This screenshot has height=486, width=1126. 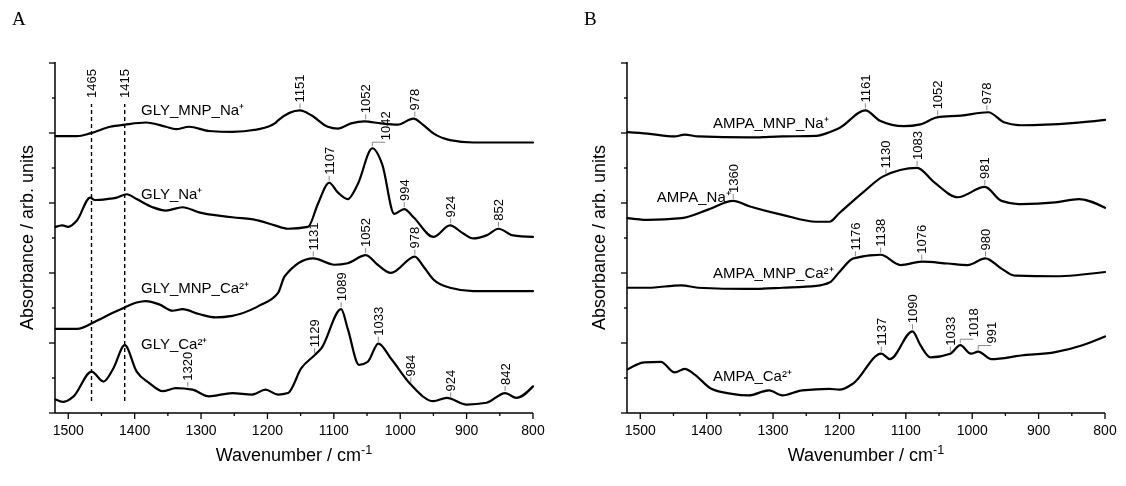 I want to click on annotation: 1018, so click(x=973, y=323).